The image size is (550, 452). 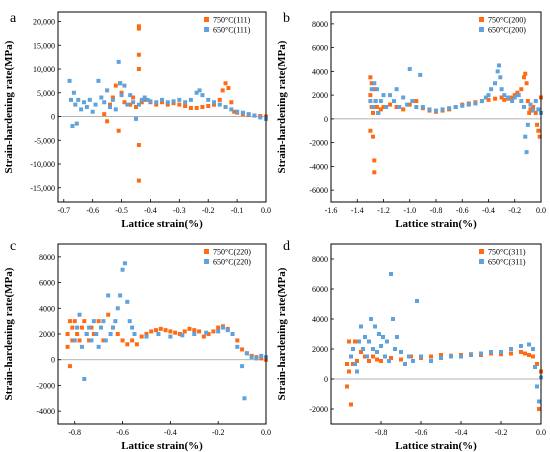 What do you see at coordinates (44, 22) in the screenshot?
I see `y-tick-label: 20,000` at bounding box center [44, 22].